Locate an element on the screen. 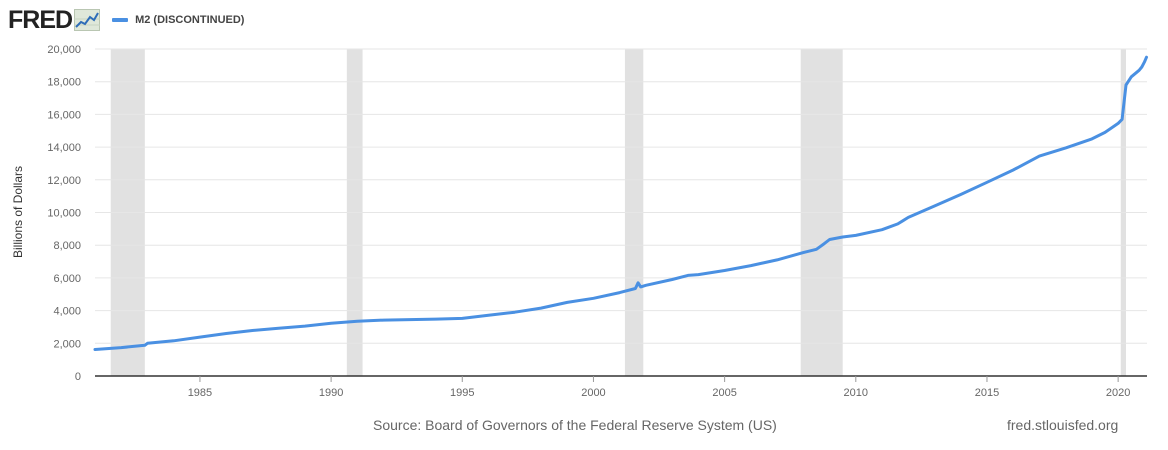  legend-swatch is located at coordinates (120, 20).